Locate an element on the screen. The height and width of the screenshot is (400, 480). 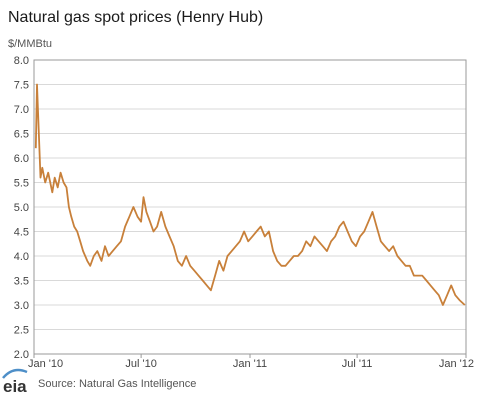
y-tick-label: 5.5 is located at coordinates (21, 184).